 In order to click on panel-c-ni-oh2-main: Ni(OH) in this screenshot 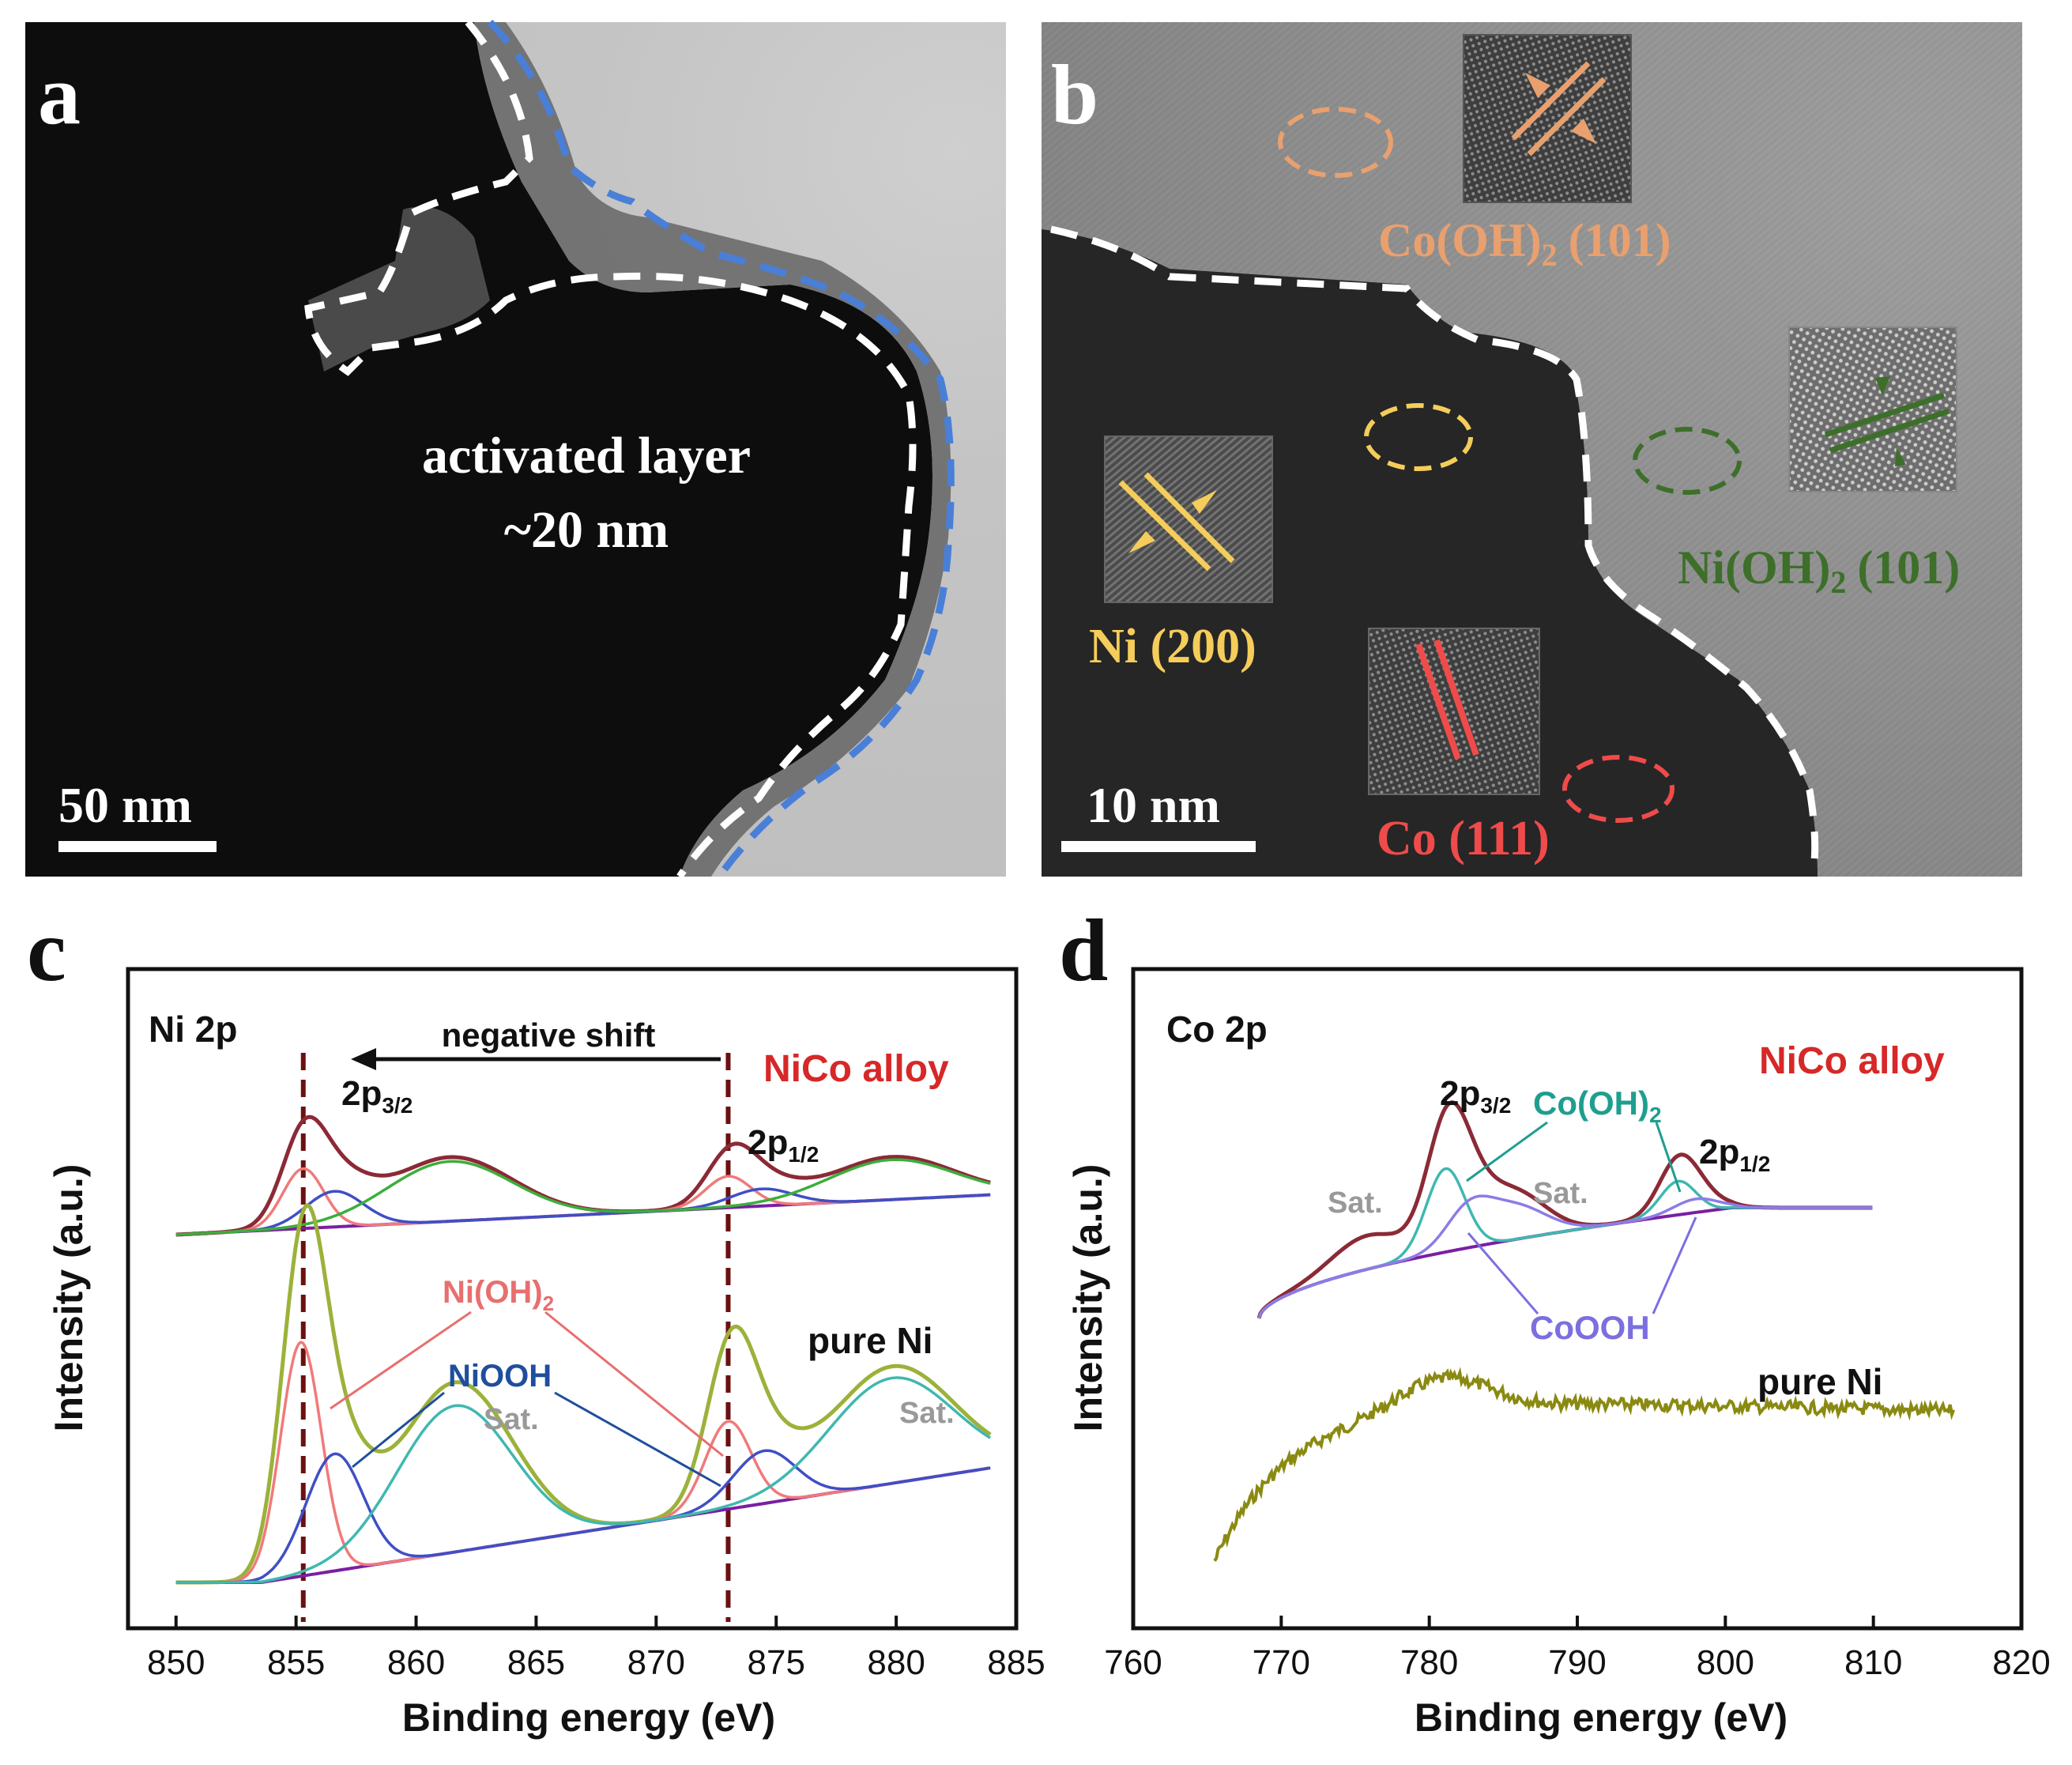, I will do `click(493, 1292)`.